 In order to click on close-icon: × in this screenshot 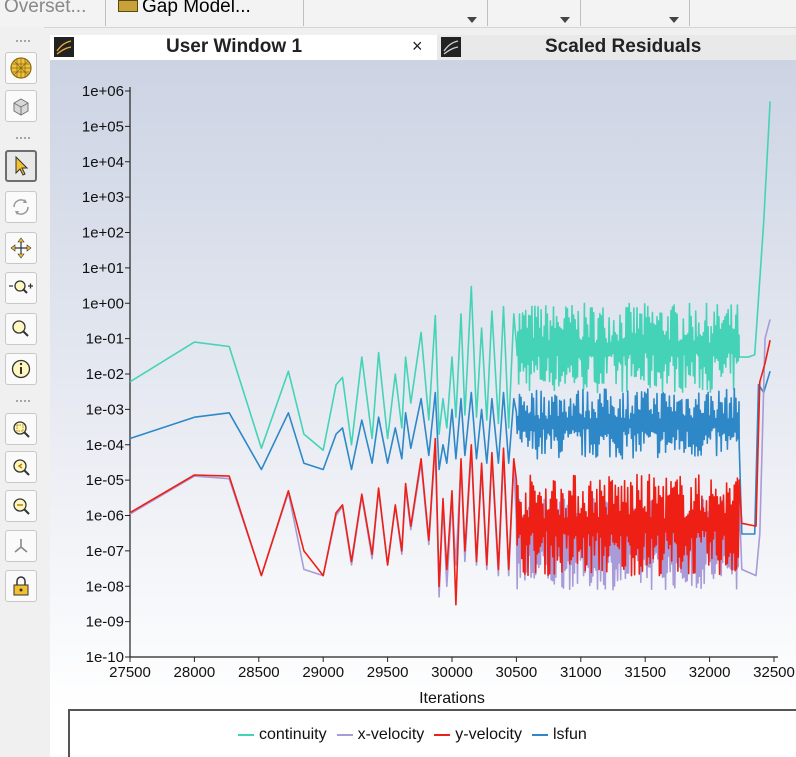, I will do `click(417, 46)`.